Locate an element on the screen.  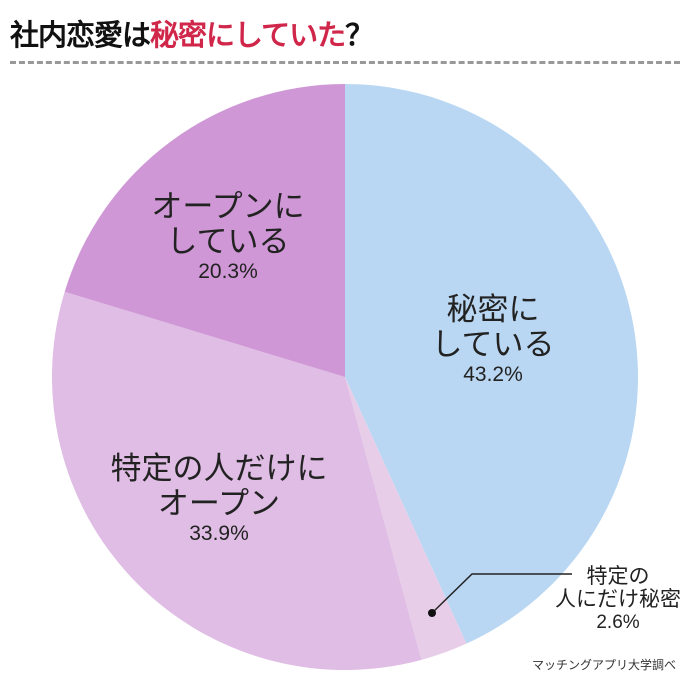
source-note: マッチングアプリ大学調べ is located at coordinates (603, 665).